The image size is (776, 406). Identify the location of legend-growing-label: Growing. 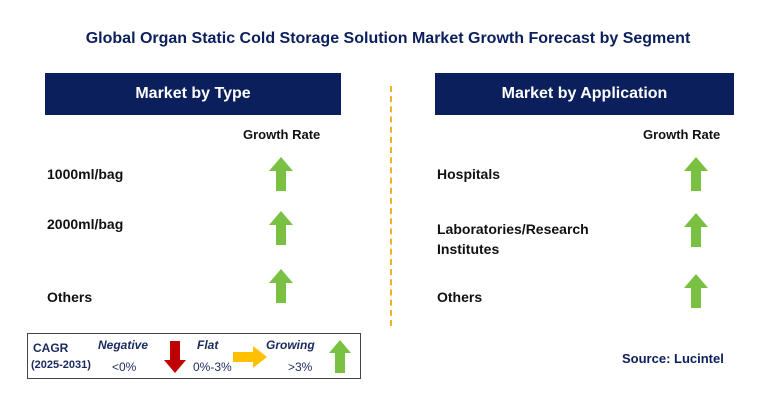
(290, 345).